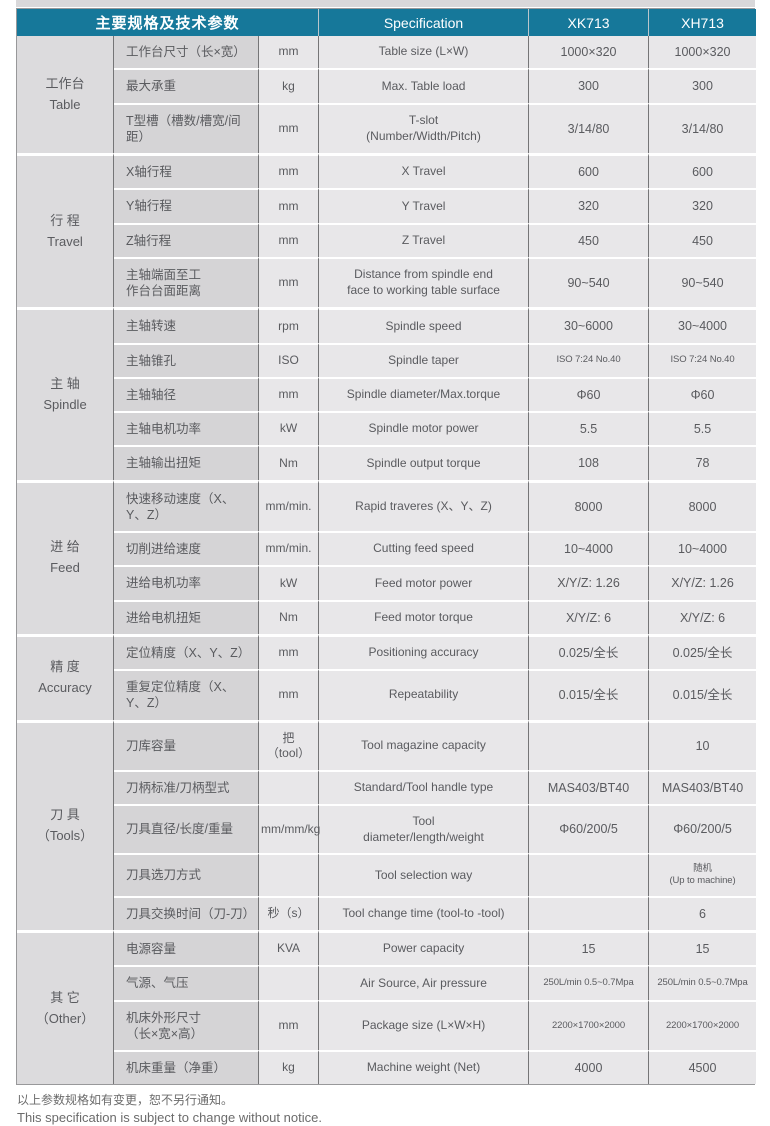 This screenshot has width=770, height=1126. What do you see at coordinates (65, 230) in the screenshot?
I see `group-label: 行 程 Travel` at bounding box center [65, 230].